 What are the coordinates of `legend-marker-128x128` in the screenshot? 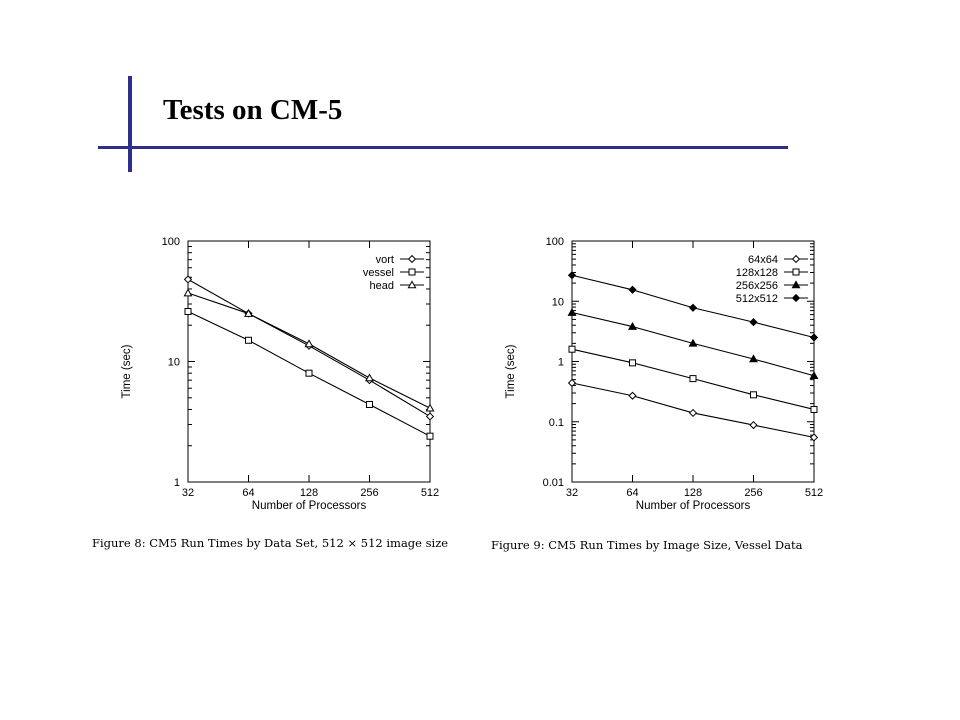 It's located at (796, 272).